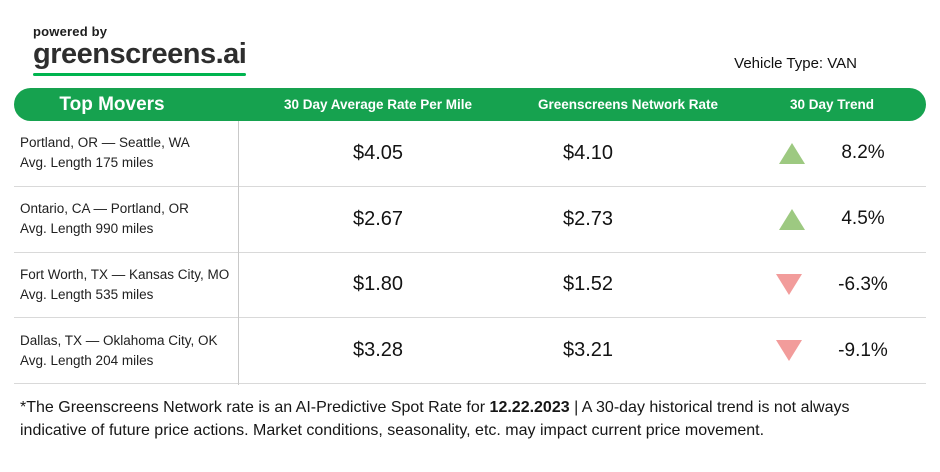  What do you see at coordinates (863, 350) in the screenshot?
I see `trend-percent: -9.1%` at bounding box center [863, 350].